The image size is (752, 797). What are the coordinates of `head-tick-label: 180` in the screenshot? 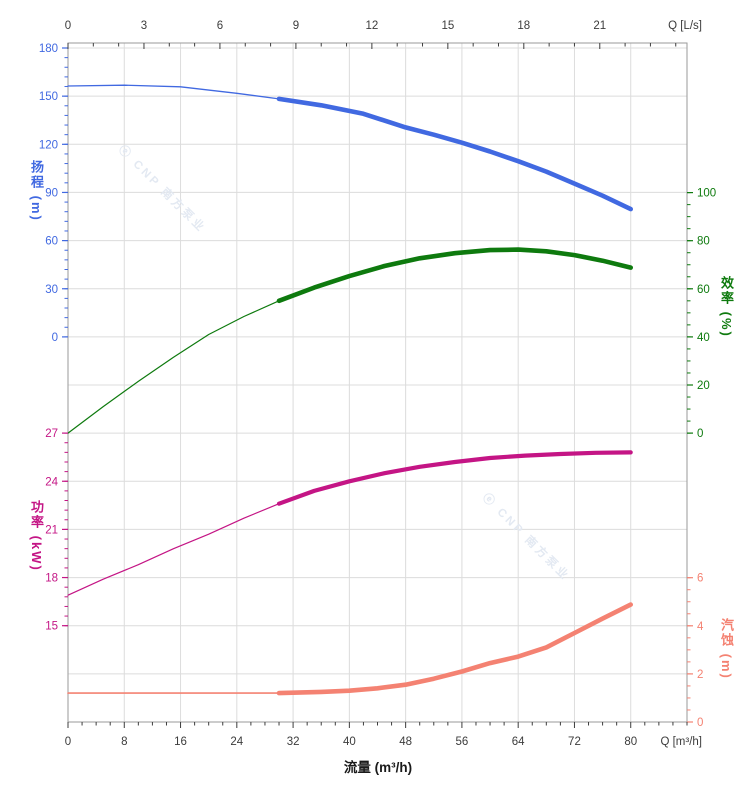 It's located at (48, 49).